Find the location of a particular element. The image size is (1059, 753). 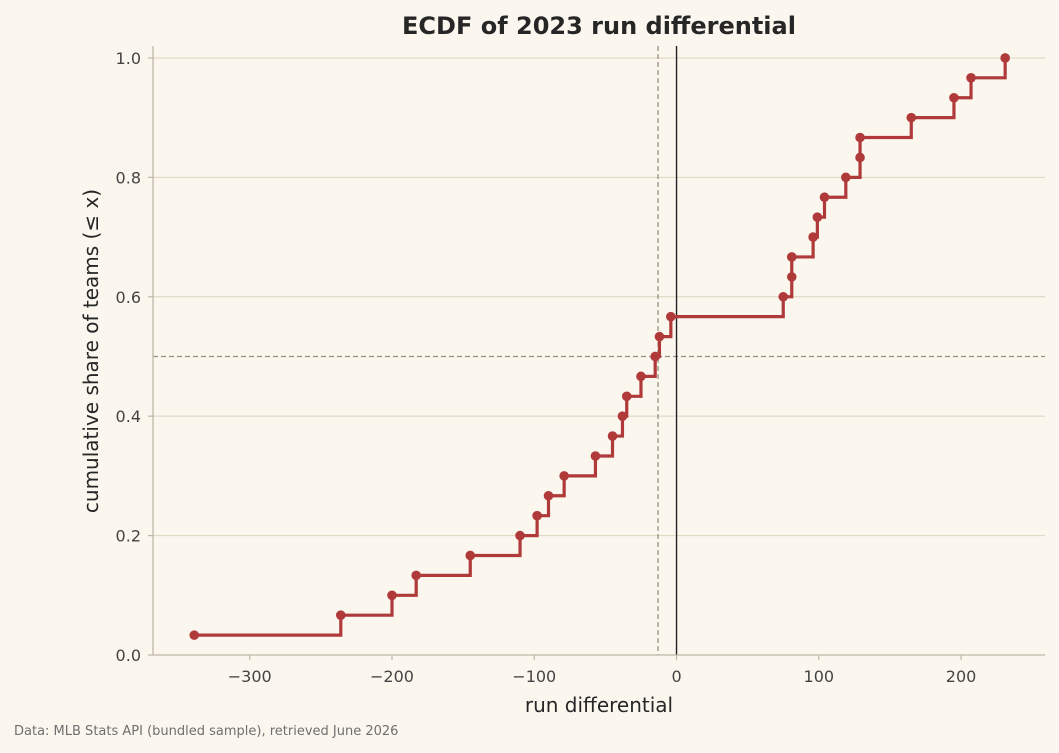

y-tick-label: 0.2 is located at coordinates (128, 536).